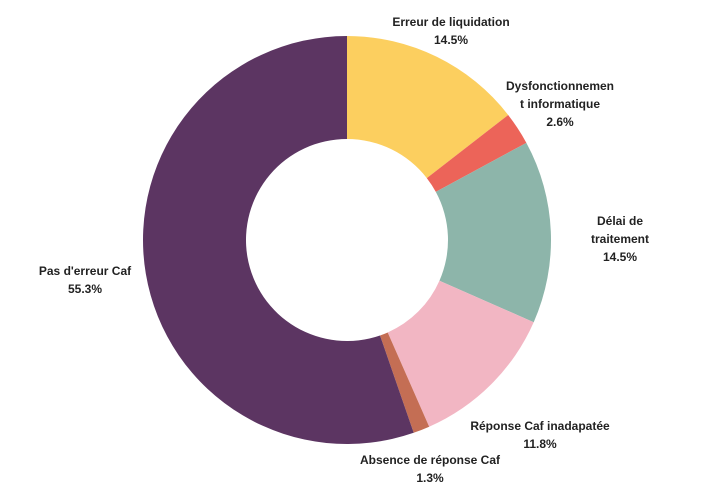 This screenshot has height=487, width=716. What do you see at coordinates (619, 230) in the screenshot?
I see `category-label: Délai de traitement` at bounding box center [619, 230].